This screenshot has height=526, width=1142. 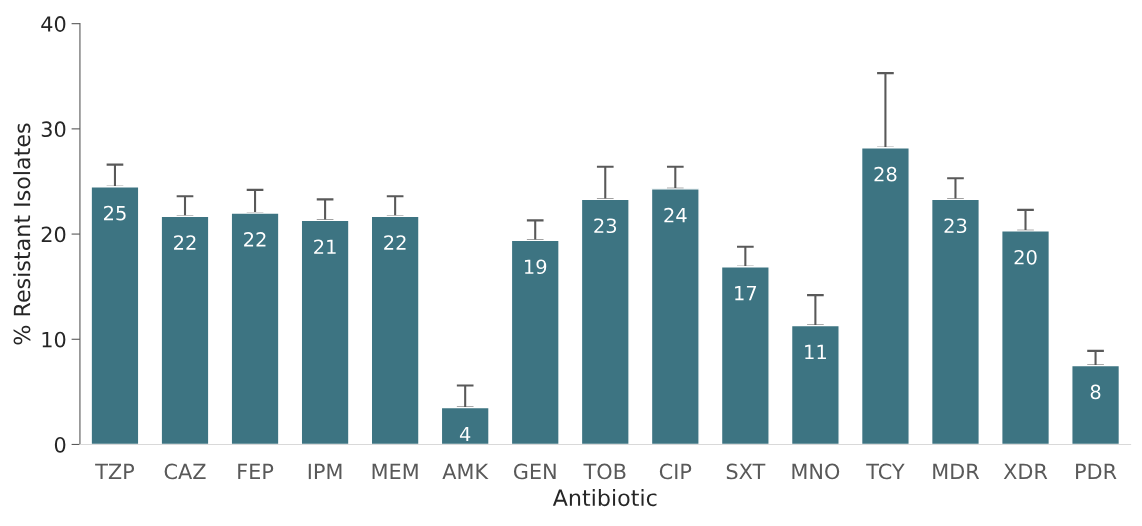 I want to click on y-tick-label: 20, so click(x=53, y=234).